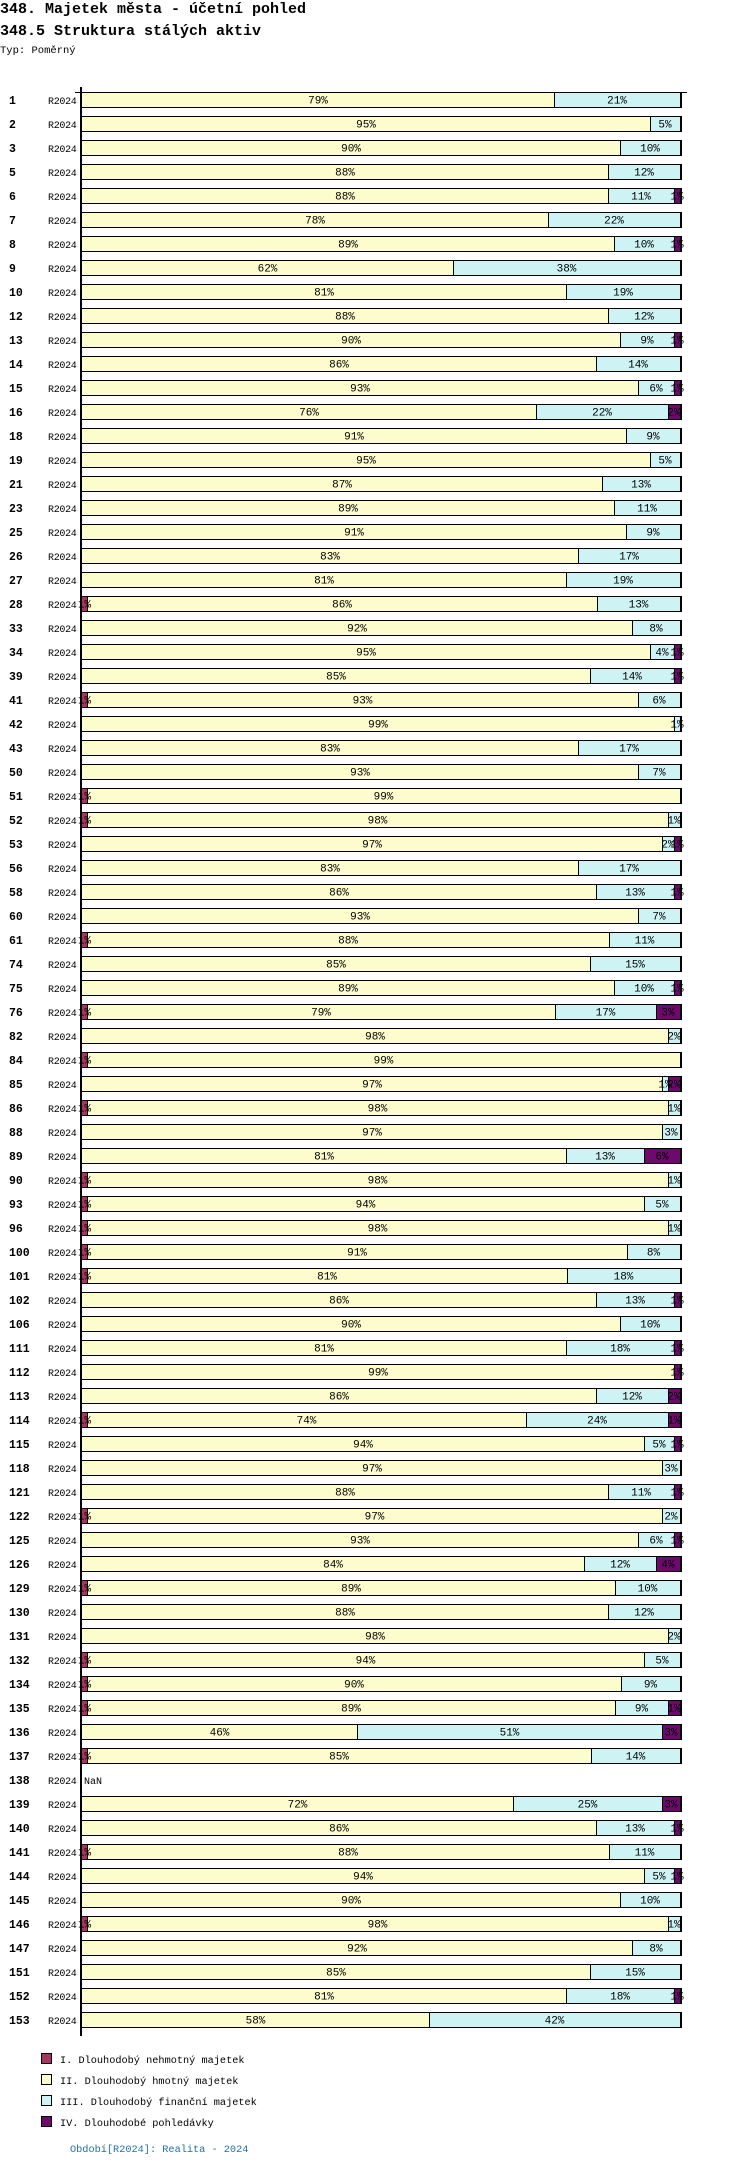 This screenshot has width=750, height=2166. I want to click on svg-text: 9%, so click(647, 342).